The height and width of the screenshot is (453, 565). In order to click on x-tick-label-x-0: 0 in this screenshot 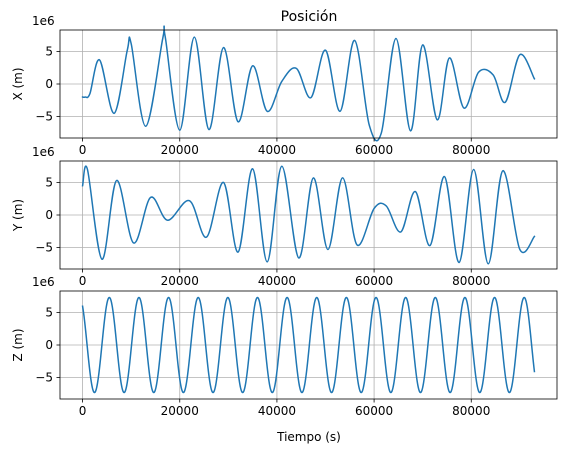, I will do `click(83, 150)`.